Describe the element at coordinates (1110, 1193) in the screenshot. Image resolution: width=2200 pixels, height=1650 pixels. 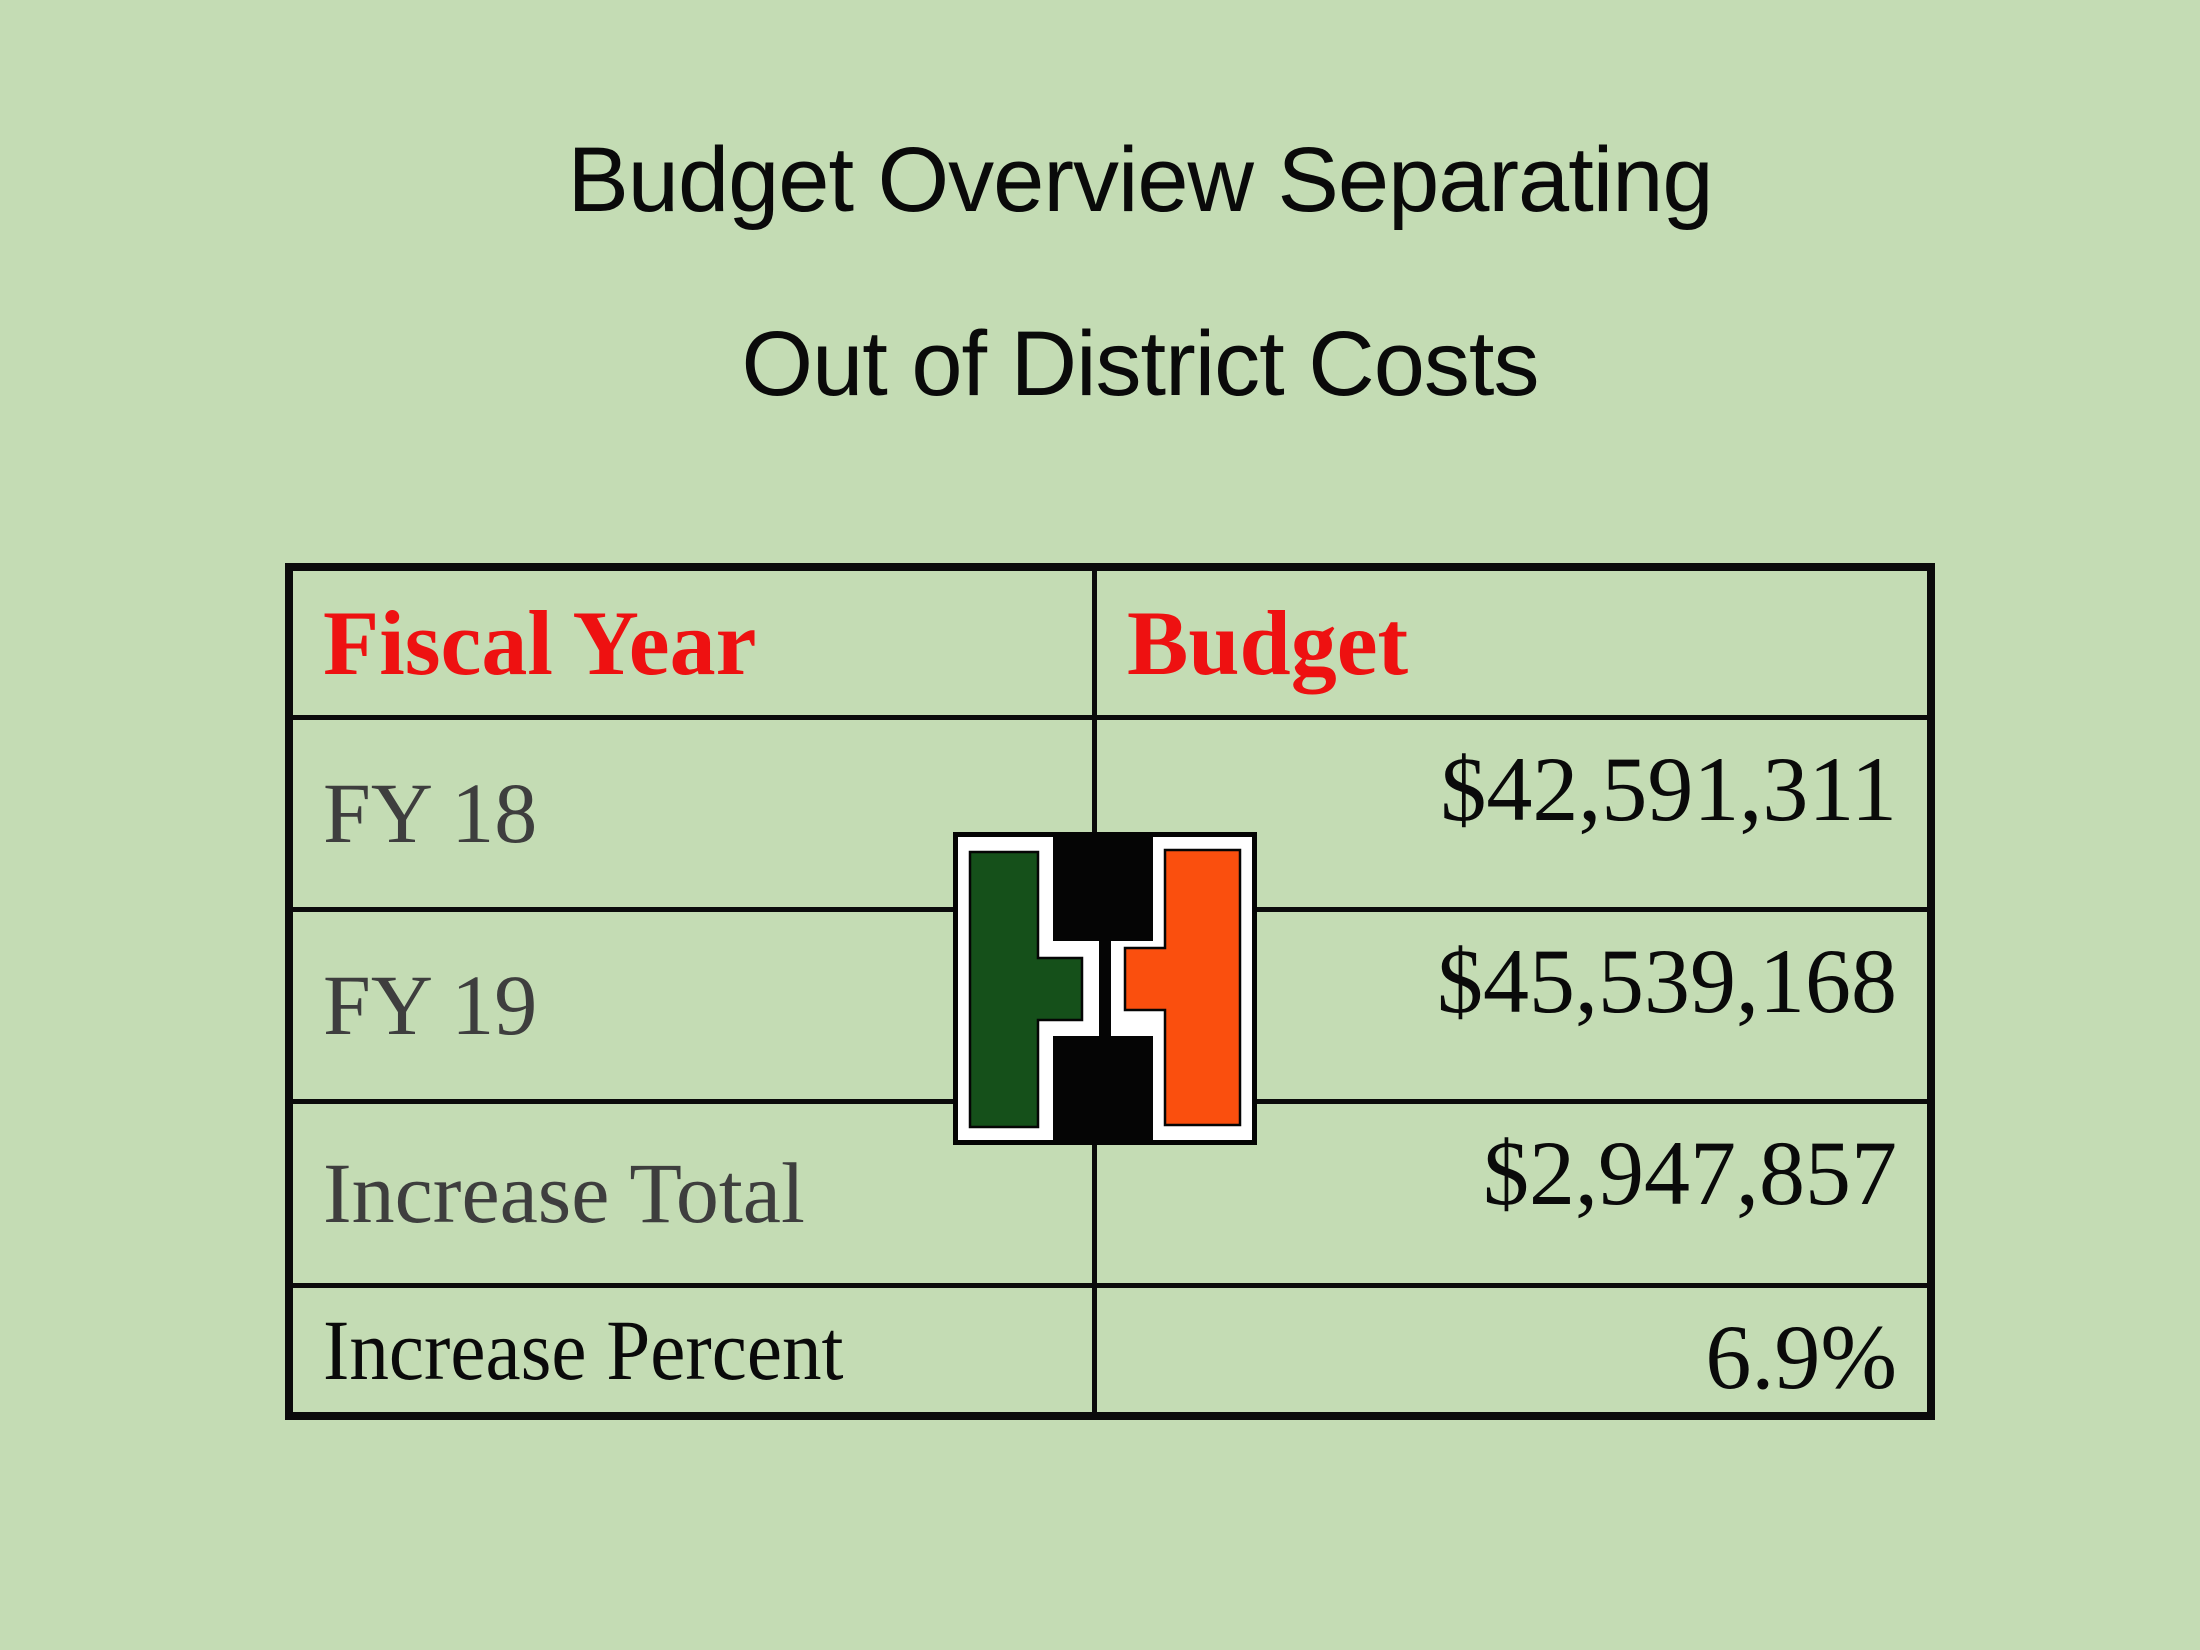
I see `table-row: Increase Total $2,947,857` at that location.